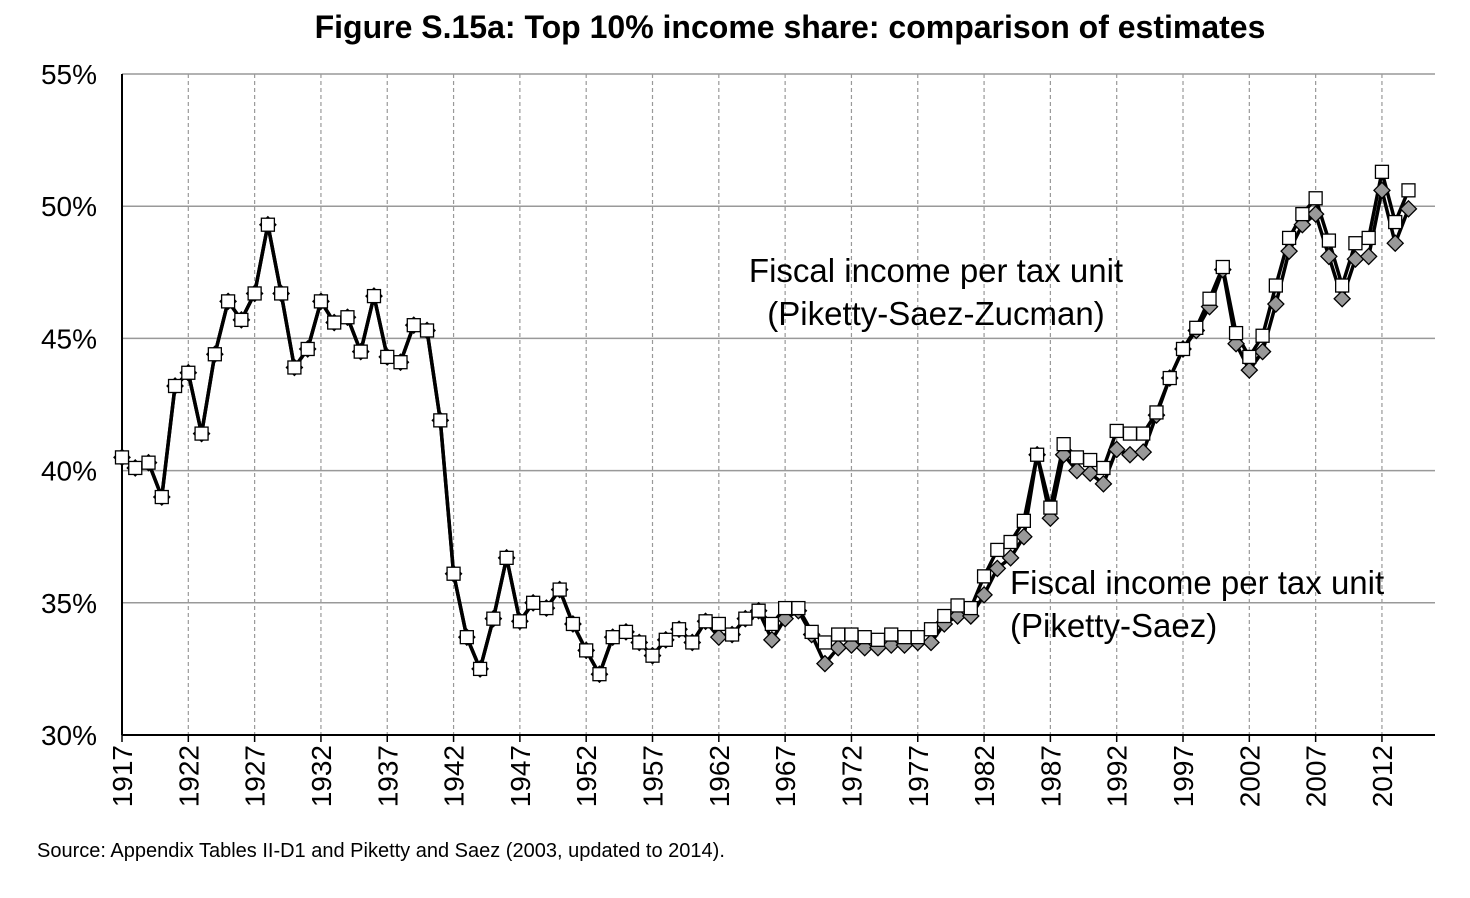 The image size is (1470, 898). I want to click on x-tick-label: 1957, so click(653, 776).